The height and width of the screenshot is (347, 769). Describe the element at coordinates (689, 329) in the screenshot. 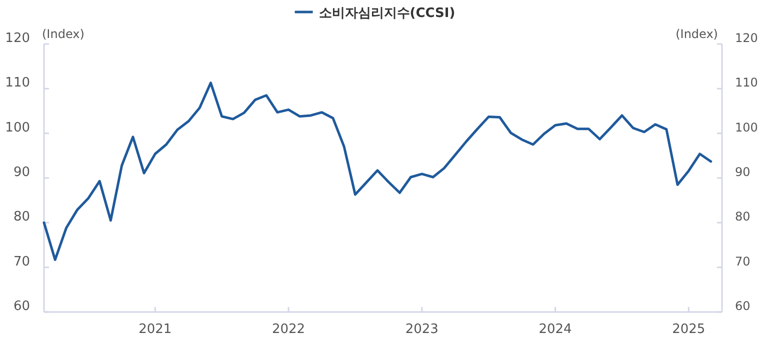

I see `x-tick-label: 2025` at that location.